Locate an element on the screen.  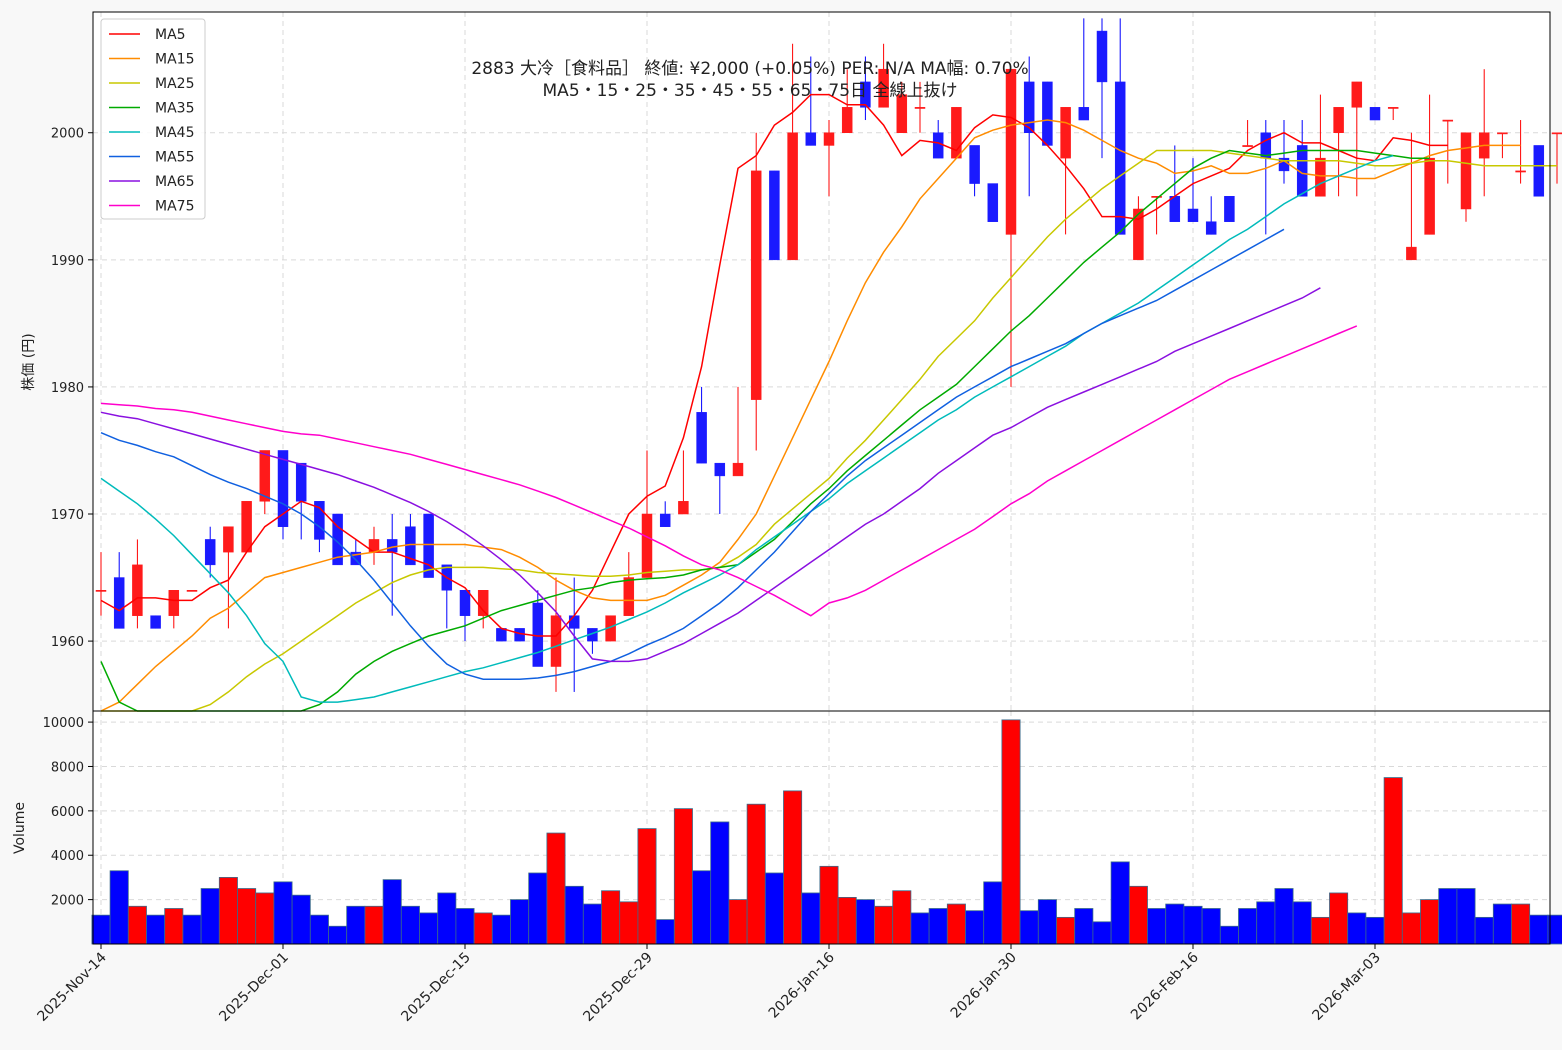
legend-label: MA45 is located at coordinates (174, 133).